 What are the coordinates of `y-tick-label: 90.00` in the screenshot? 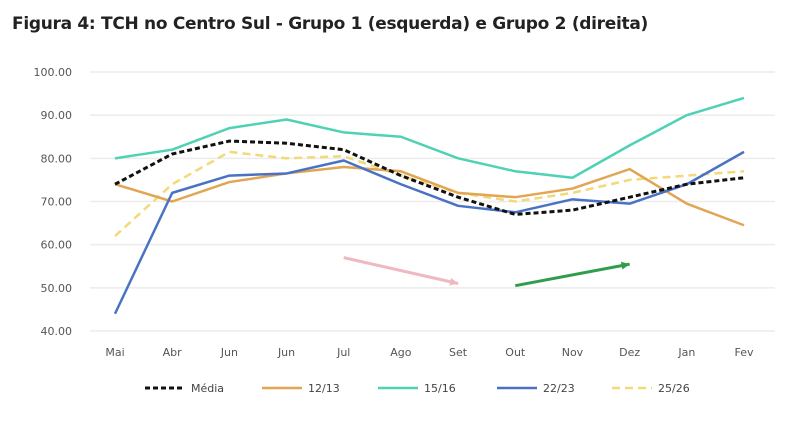 It's located at (57, 115).